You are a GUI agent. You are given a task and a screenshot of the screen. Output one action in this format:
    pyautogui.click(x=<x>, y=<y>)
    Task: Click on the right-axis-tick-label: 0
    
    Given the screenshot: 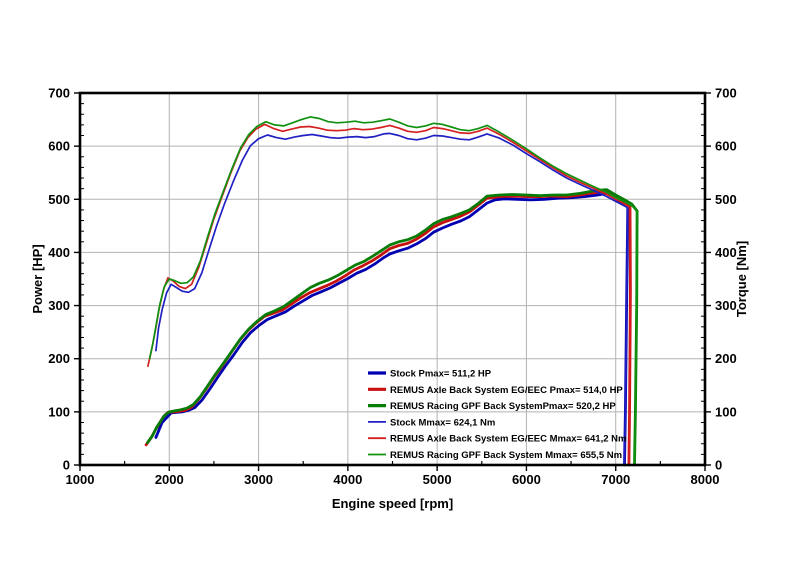 What is the action you would take?
    pyautogui.click(x=718, y=465)
    